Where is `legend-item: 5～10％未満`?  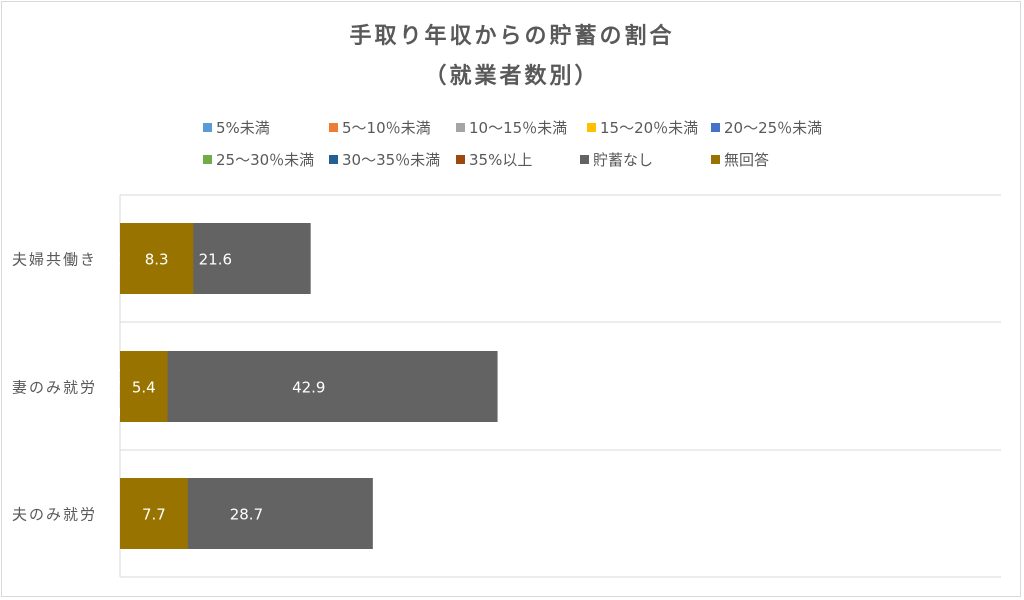 legend-item: 5～10％未満 is located at coordinates (380, 127).